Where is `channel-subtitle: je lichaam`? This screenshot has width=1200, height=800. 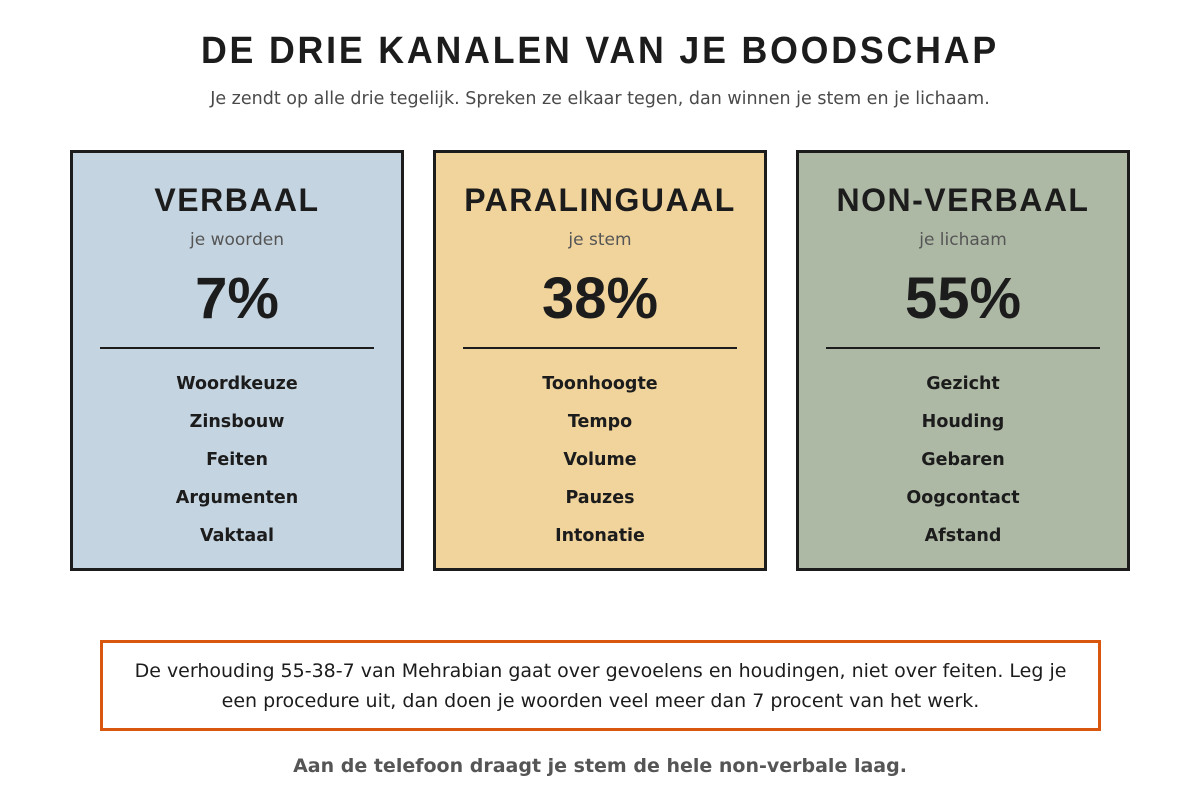 channel-subtitle: je lichaam is located at coordinates (963, 240).